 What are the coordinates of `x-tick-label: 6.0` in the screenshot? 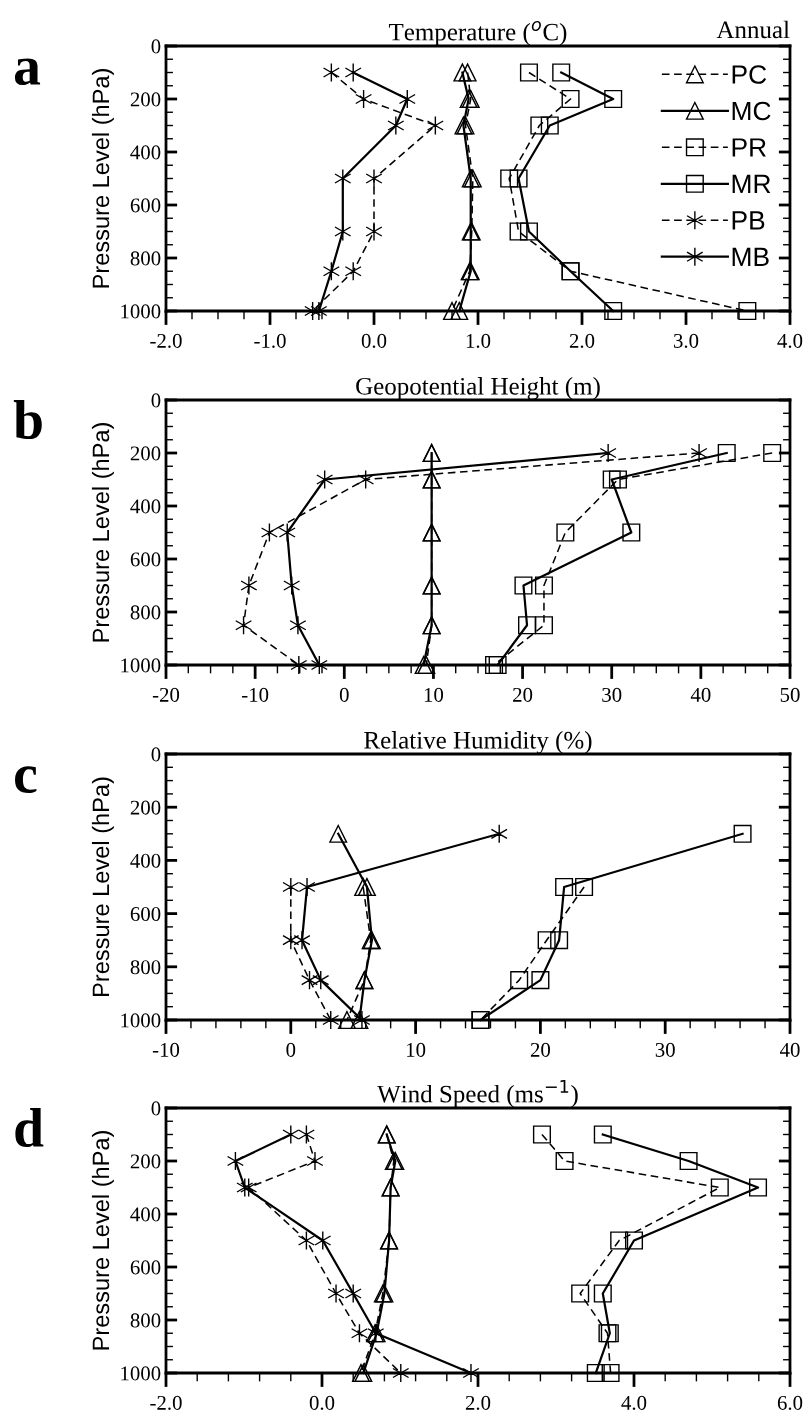 It's located at (790, 1402).